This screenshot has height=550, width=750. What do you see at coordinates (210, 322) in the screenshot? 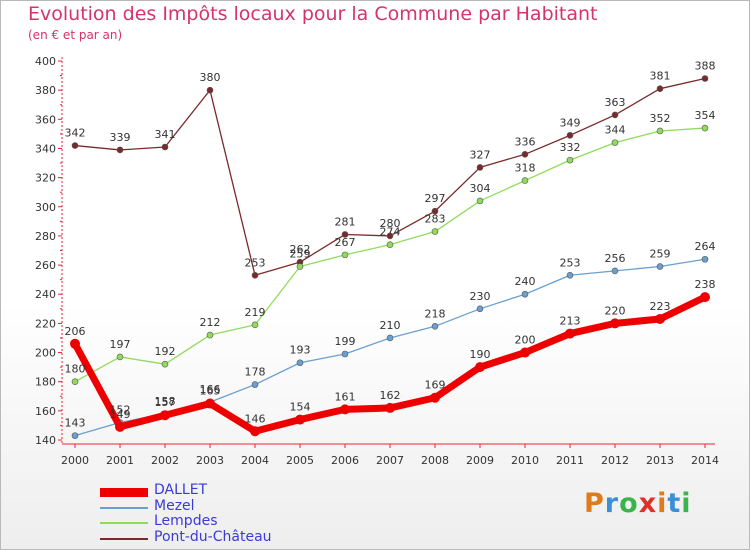
I see `data-label: 212` at bounding box center [210, 322].